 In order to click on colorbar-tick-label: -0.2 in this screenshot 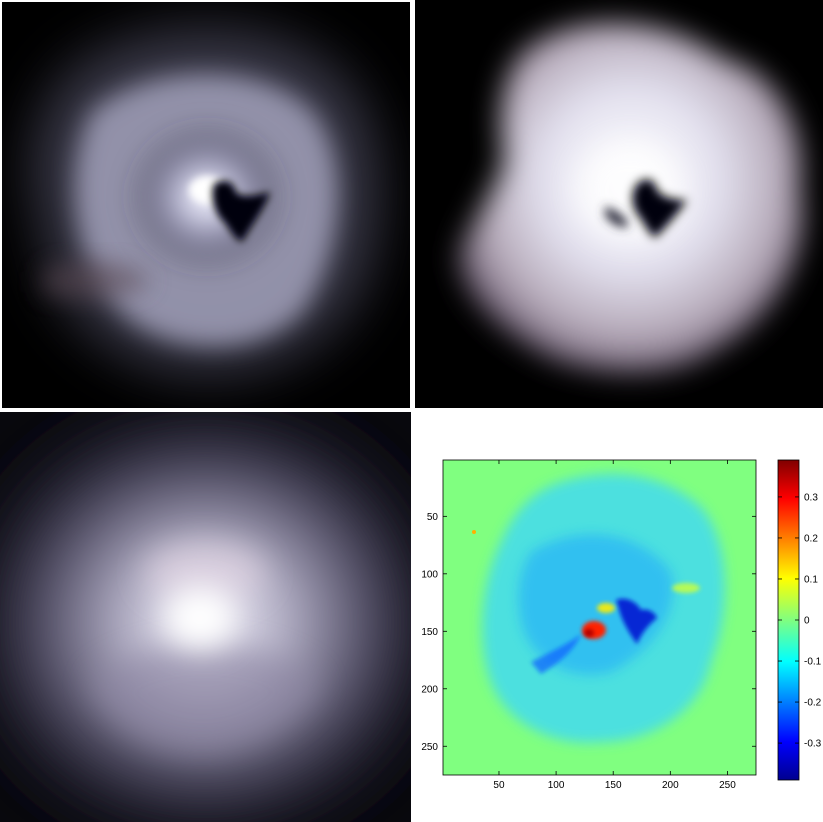, I will do `click(813, 703)`.